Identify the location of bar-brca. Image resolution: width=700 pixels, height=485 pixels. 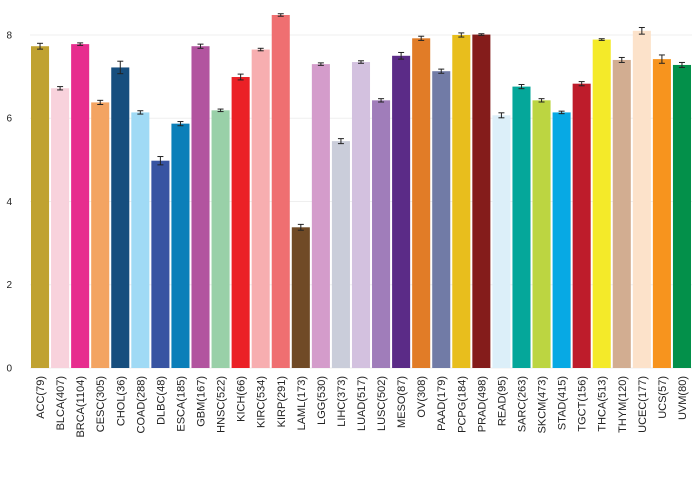
(80, 206).